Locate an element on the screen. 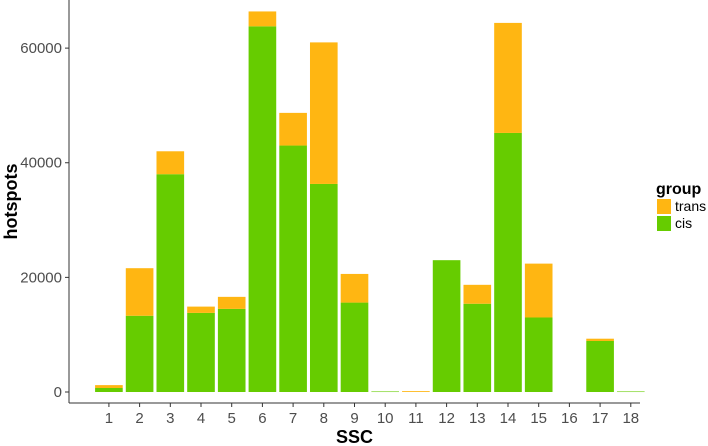  y-tick-label: 40000 is located at coordinates (41, 163).